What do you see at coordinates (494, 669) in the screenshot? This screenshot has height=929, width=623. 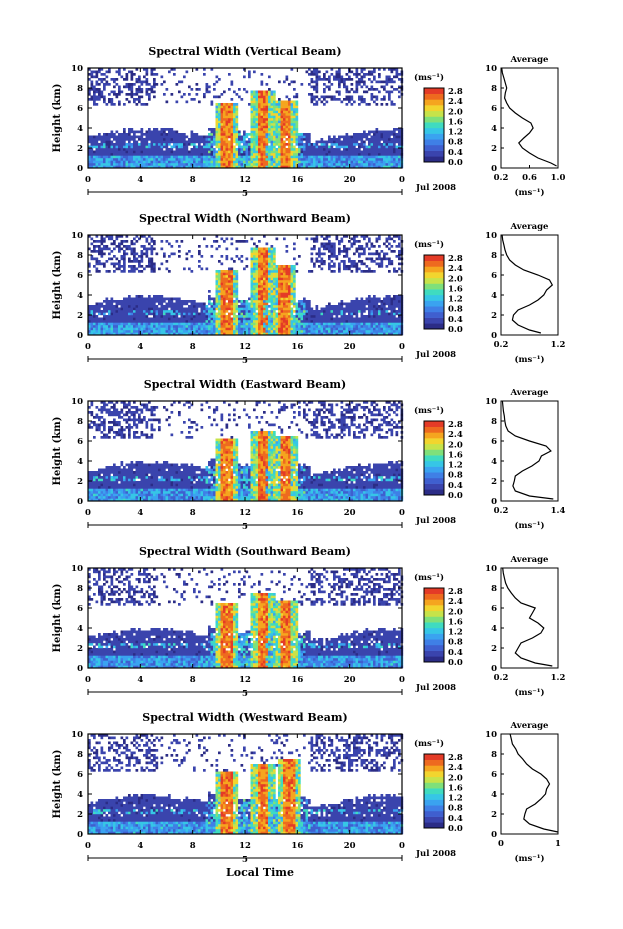 I see `profile-y-tick-label: 0` at bounding box center [494, 669].